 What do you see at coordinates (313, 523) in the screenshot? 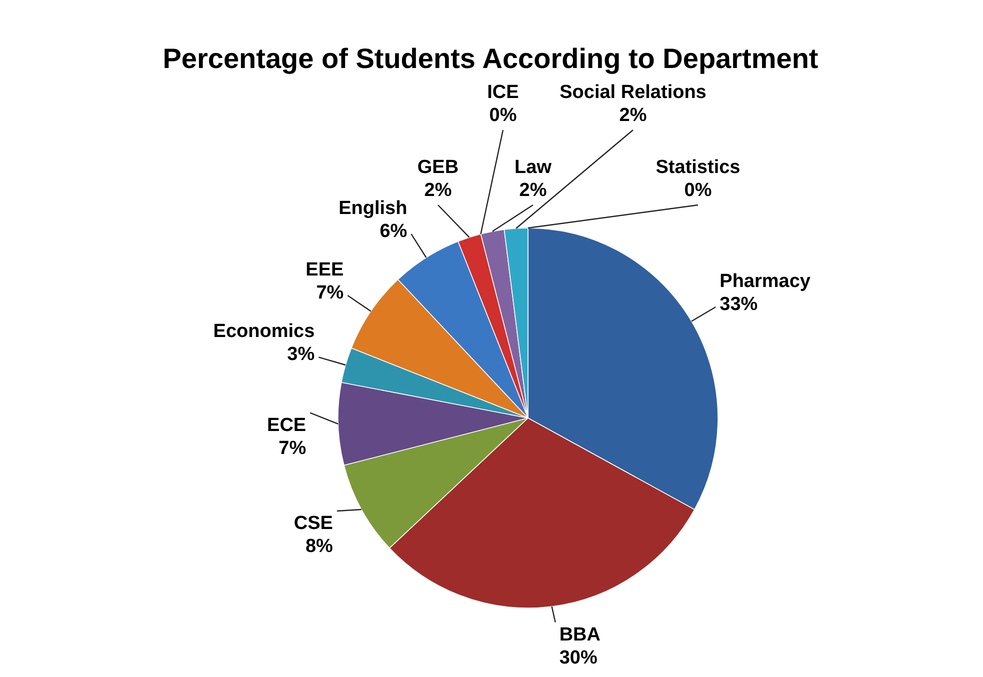
I see `slice-label: CSE` at bounding box center [313, 523].